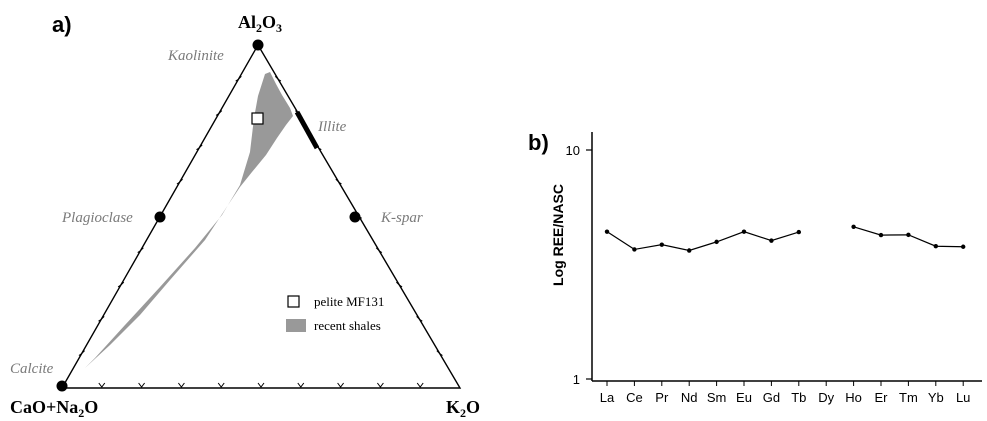 The image size is (987, 421). I want to click on y-tick-label: 1, so click(576, 379).